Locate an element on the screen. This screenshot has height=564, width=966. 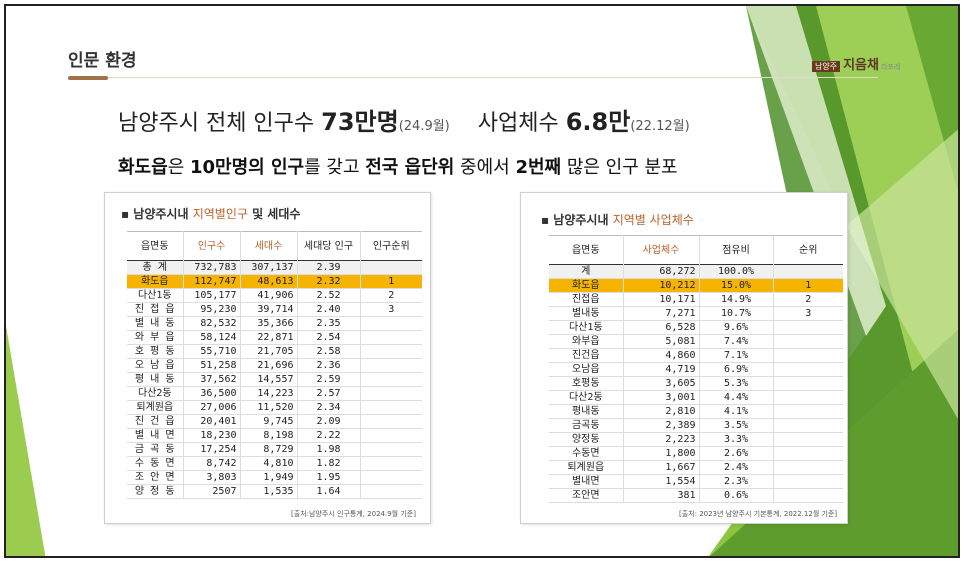
table-cell: 2.40 is located at coordinates (328, 309).